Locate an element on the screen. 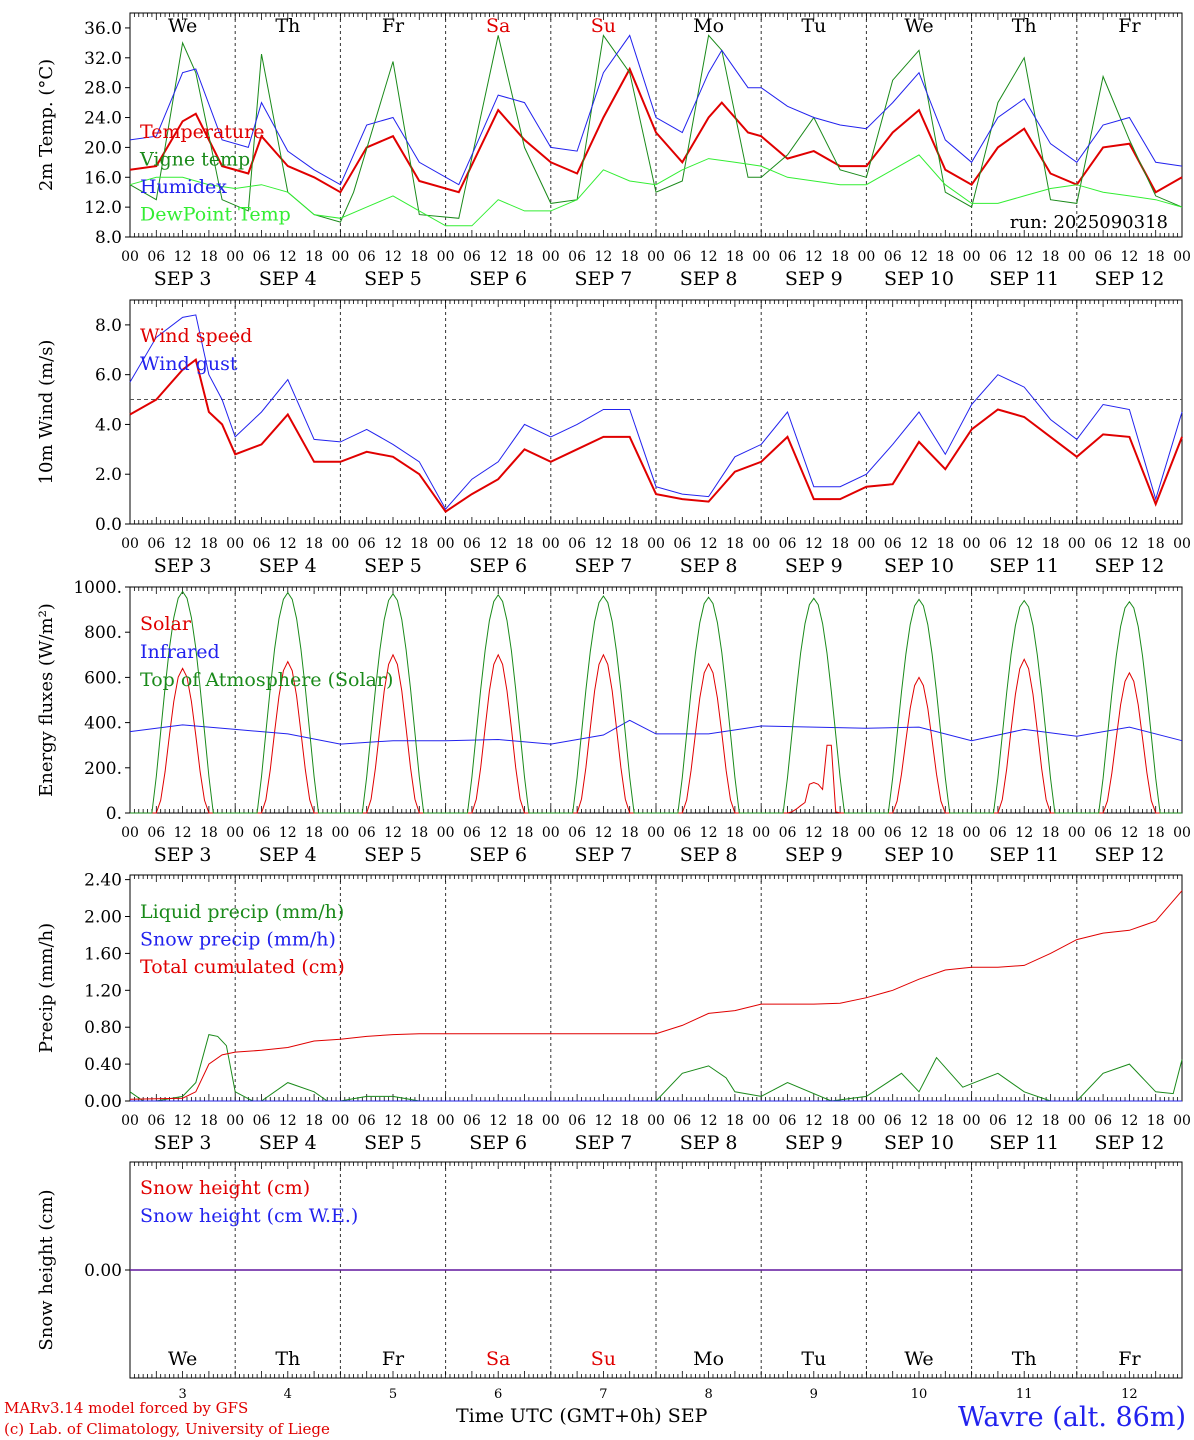 The image size is (1194, 1440). y-axis-label: 10m Wind (m/s) is located at coordinates (46, 412).